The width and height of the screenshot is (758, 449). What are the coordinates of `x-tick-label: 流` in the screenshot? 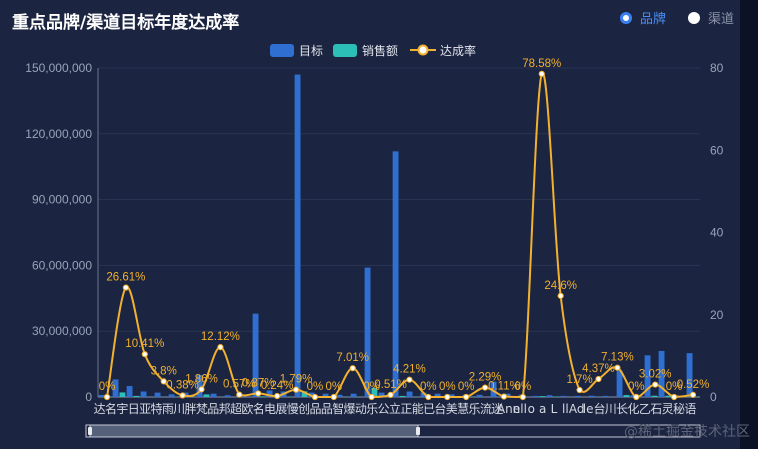 It's located at (486, 409).